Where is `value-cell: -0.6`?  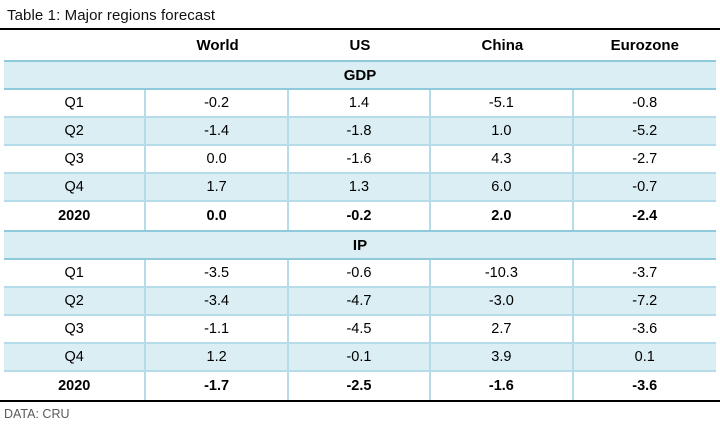 value-cell: -0.6 is located at coordinates (360, 273).